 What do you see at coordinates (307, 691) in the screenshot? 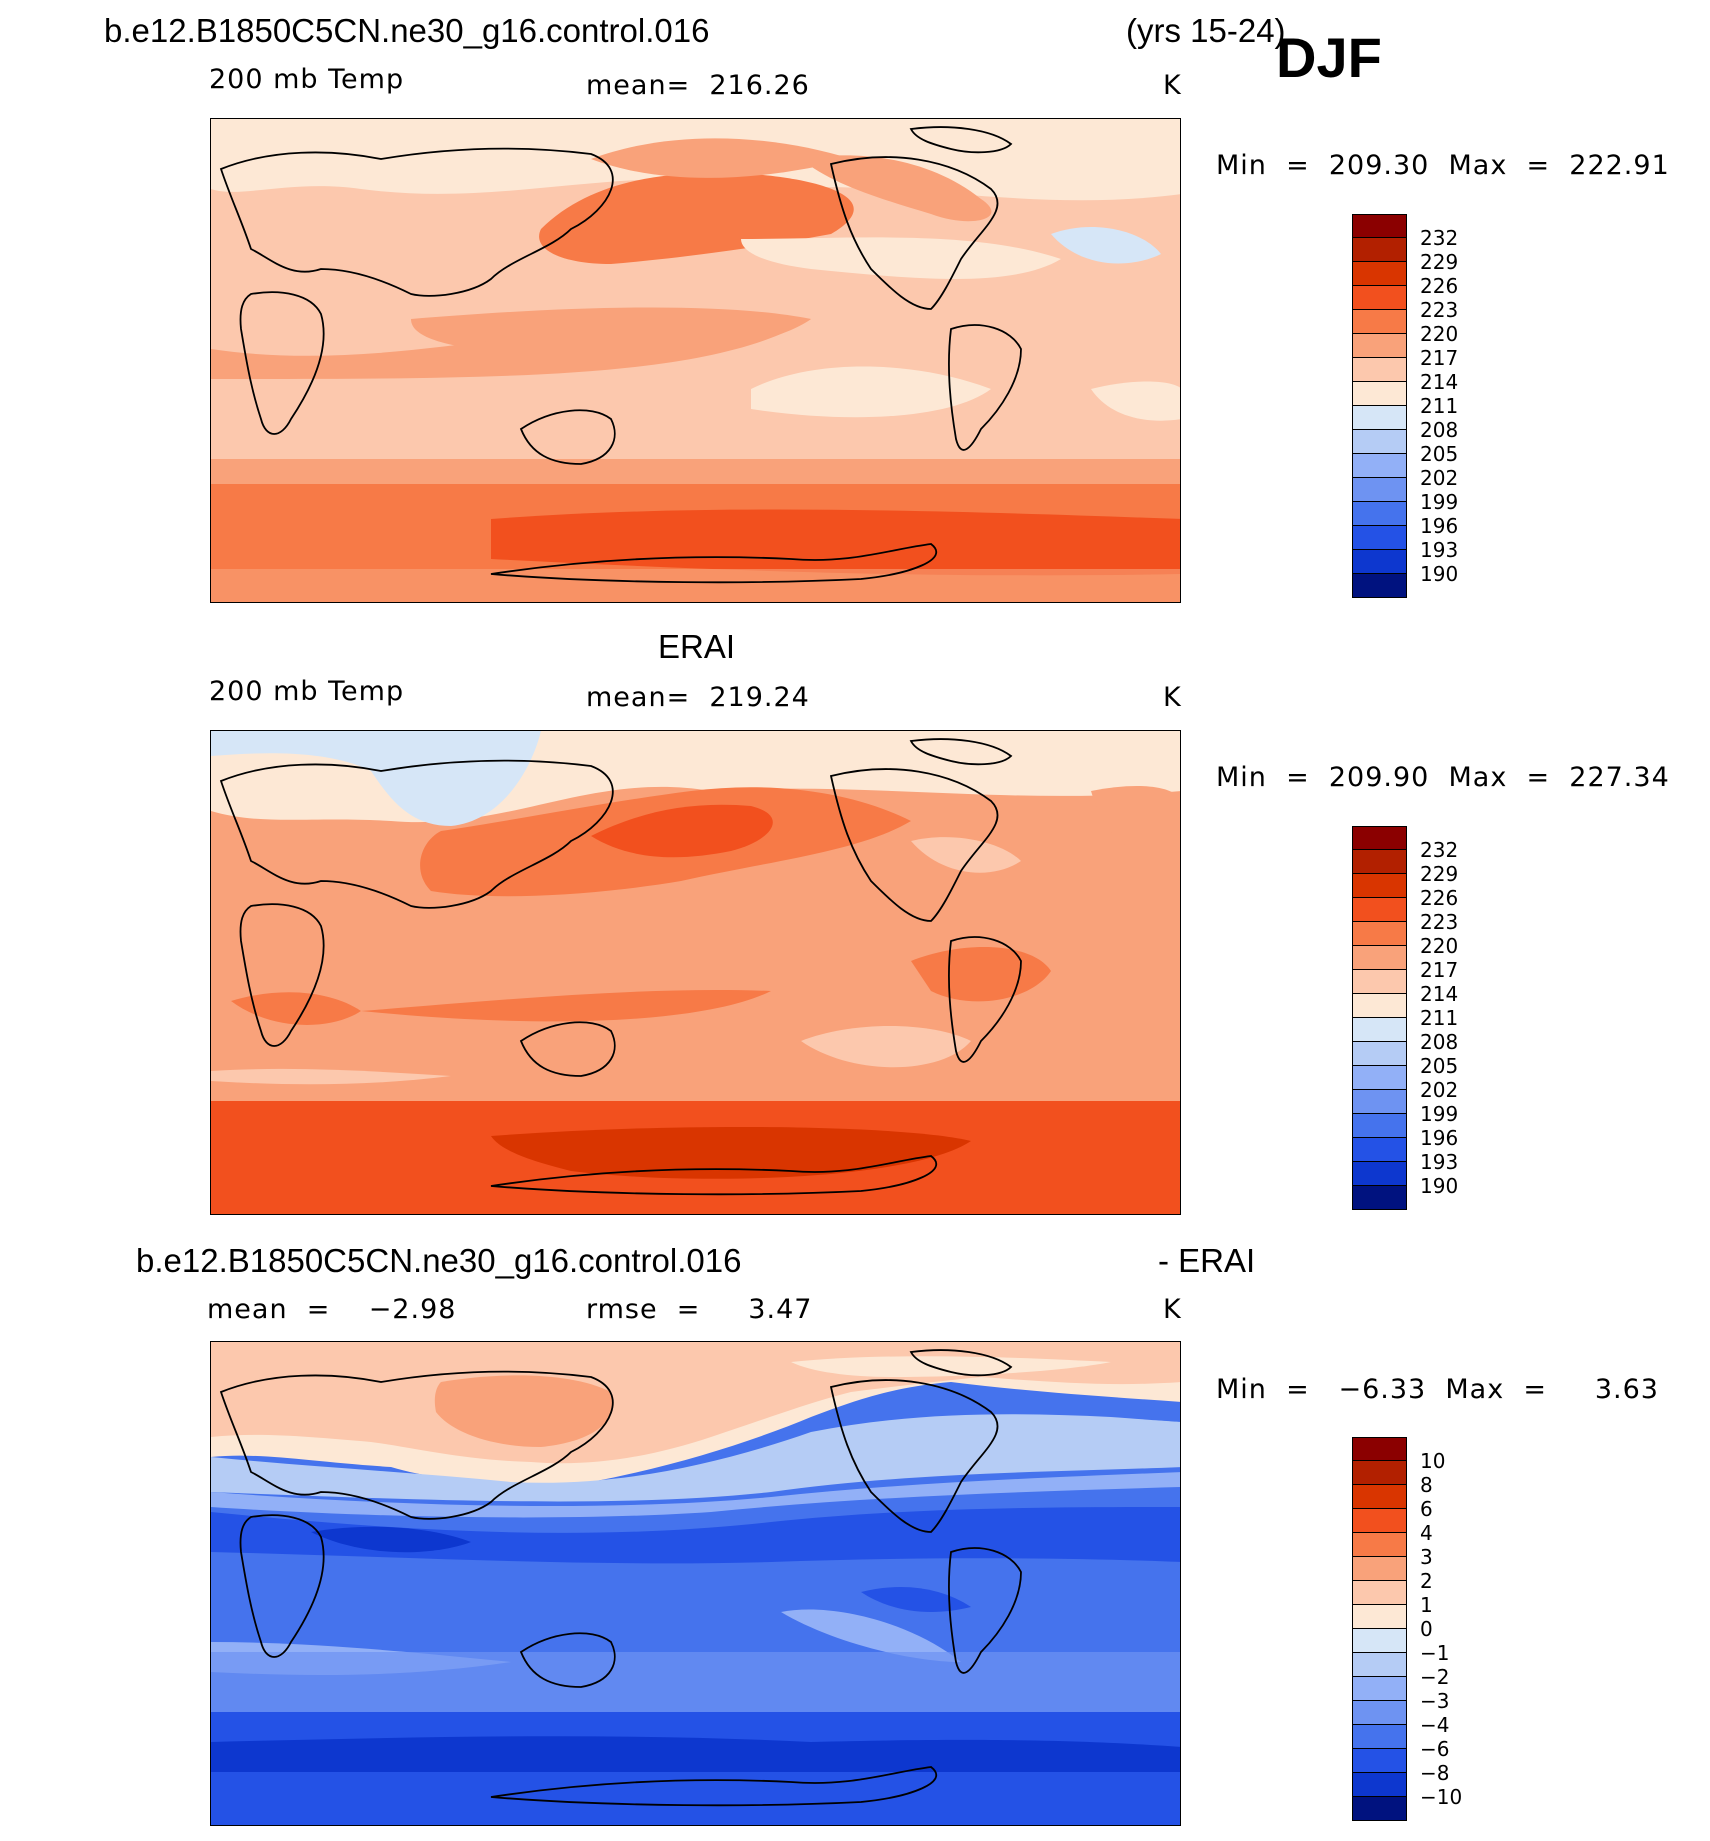
I see `panel2-variable-label: 200 mb Temp` at bounding box center [307, 691].